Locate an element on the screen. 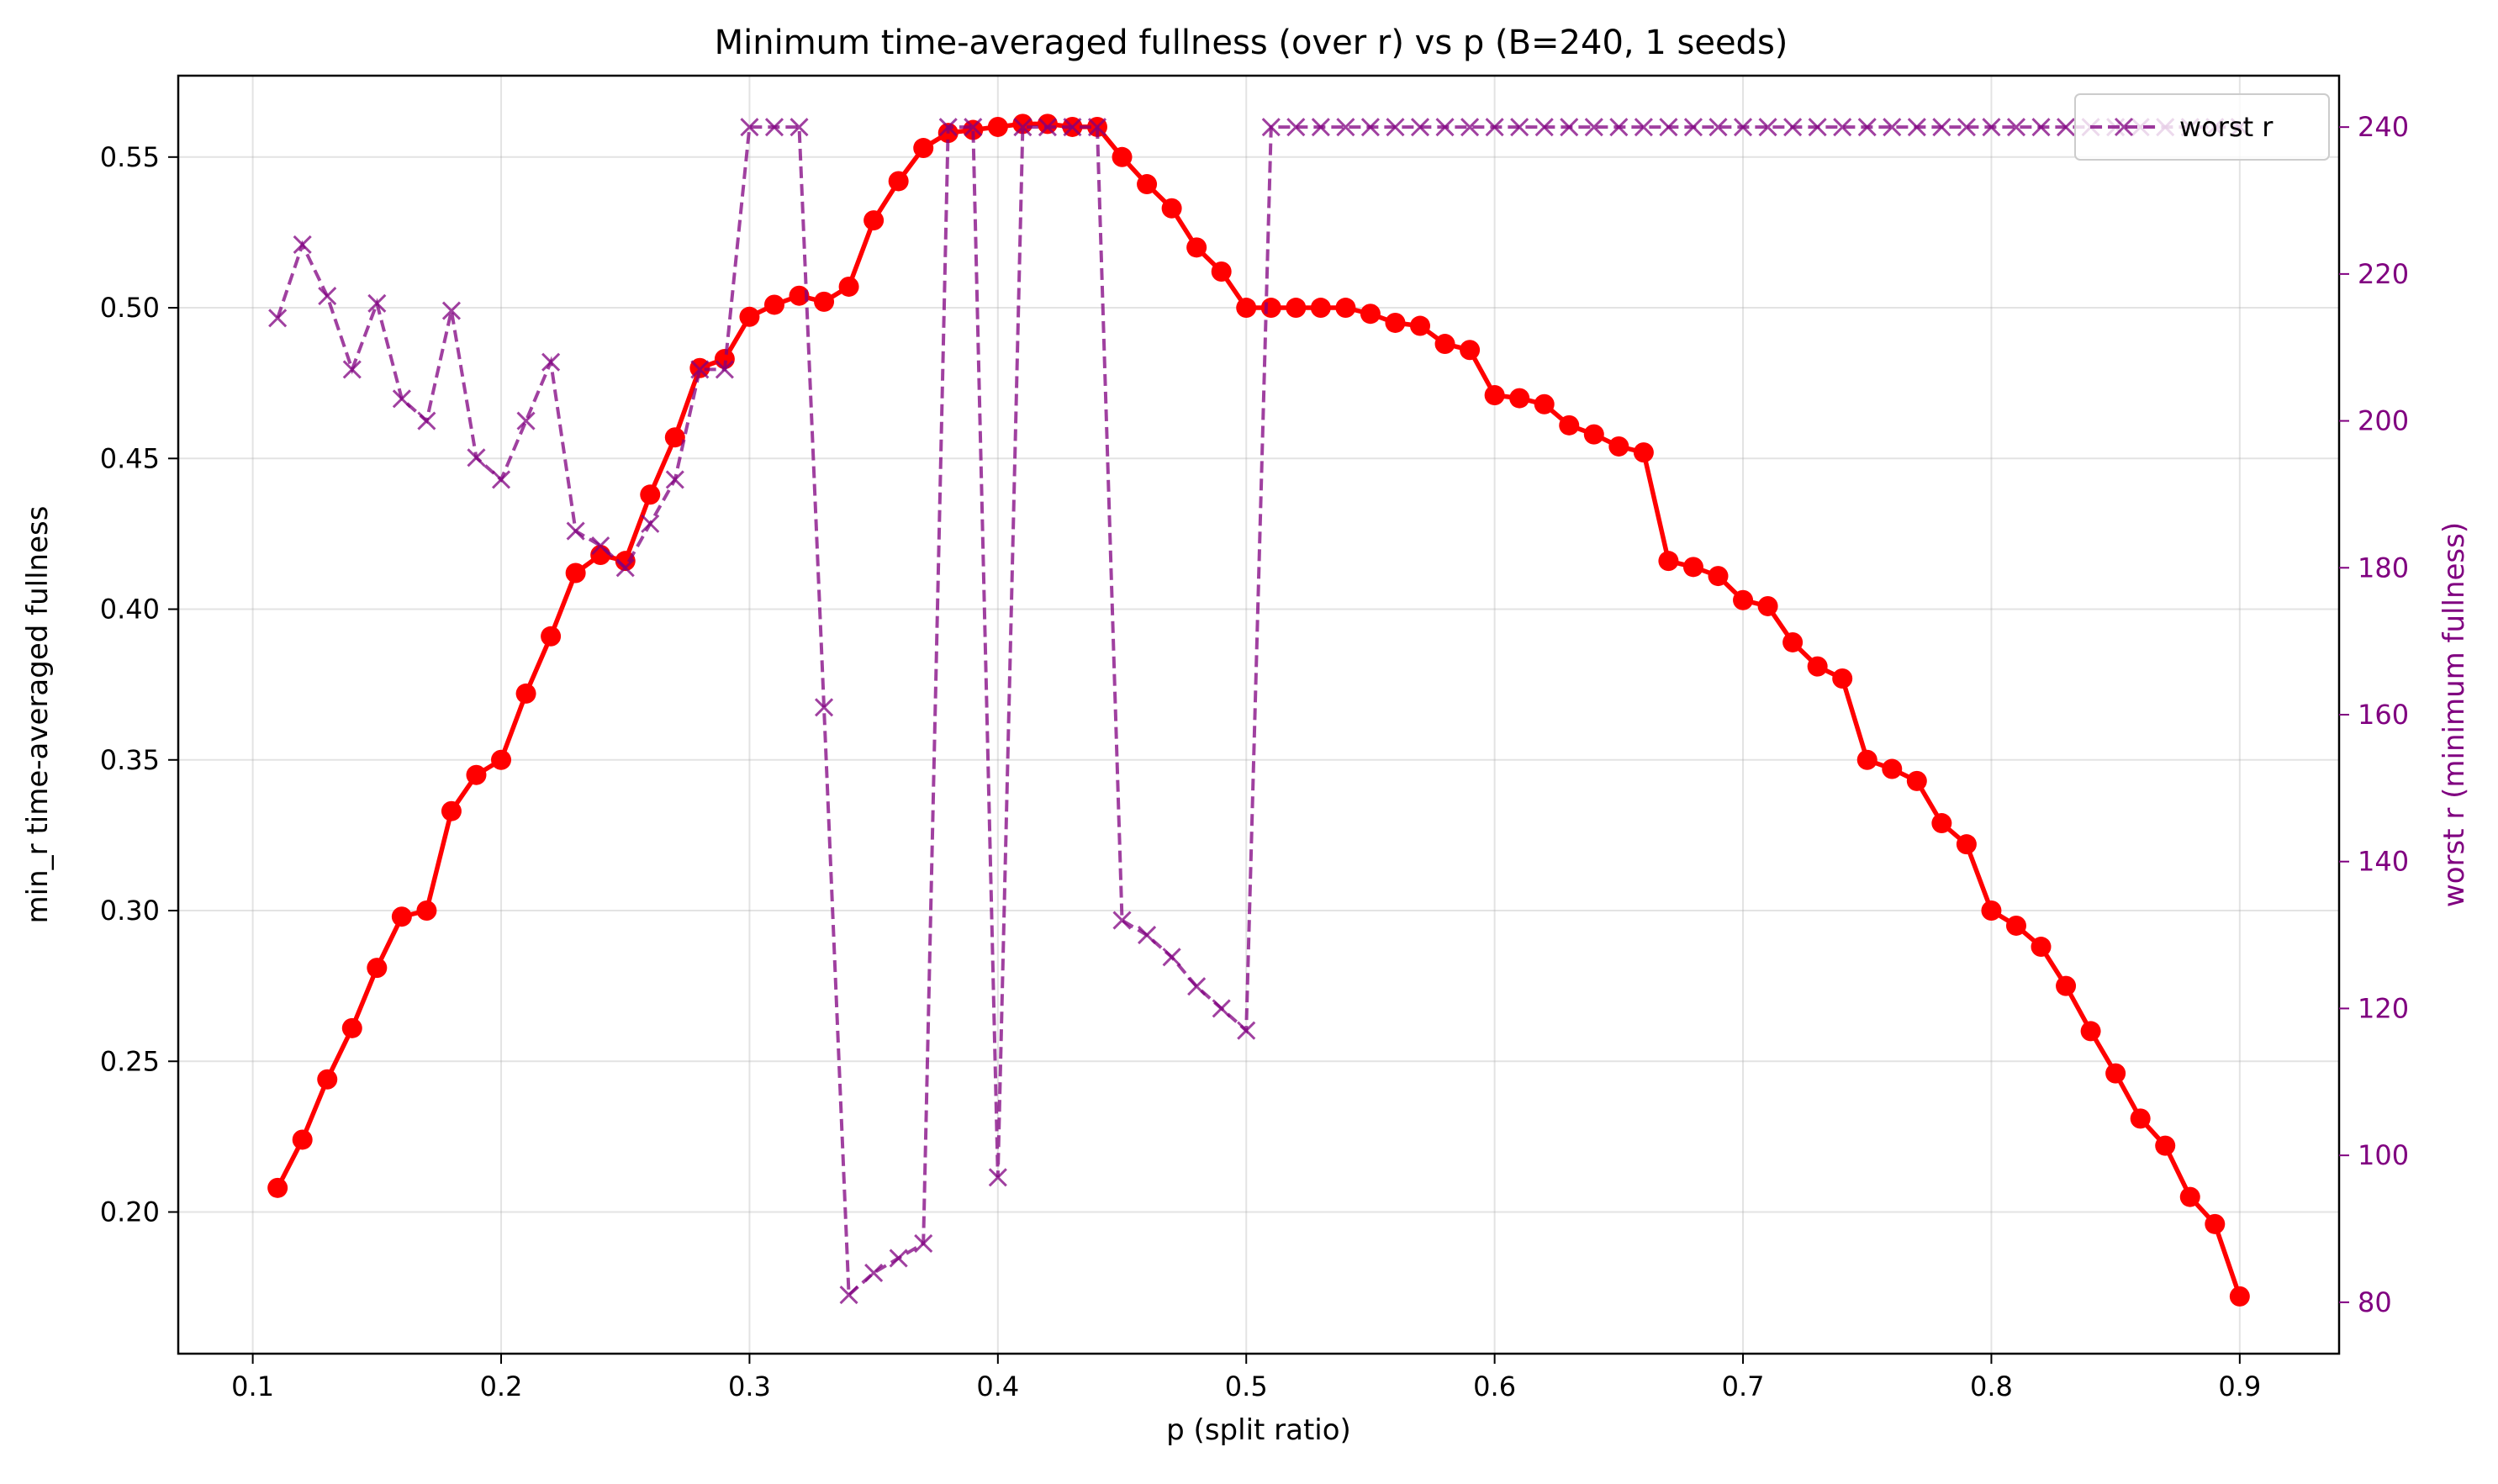 The image size is (2498, 1484). y-right-tick-label: 80 is located at coordinates (2375, 1302).